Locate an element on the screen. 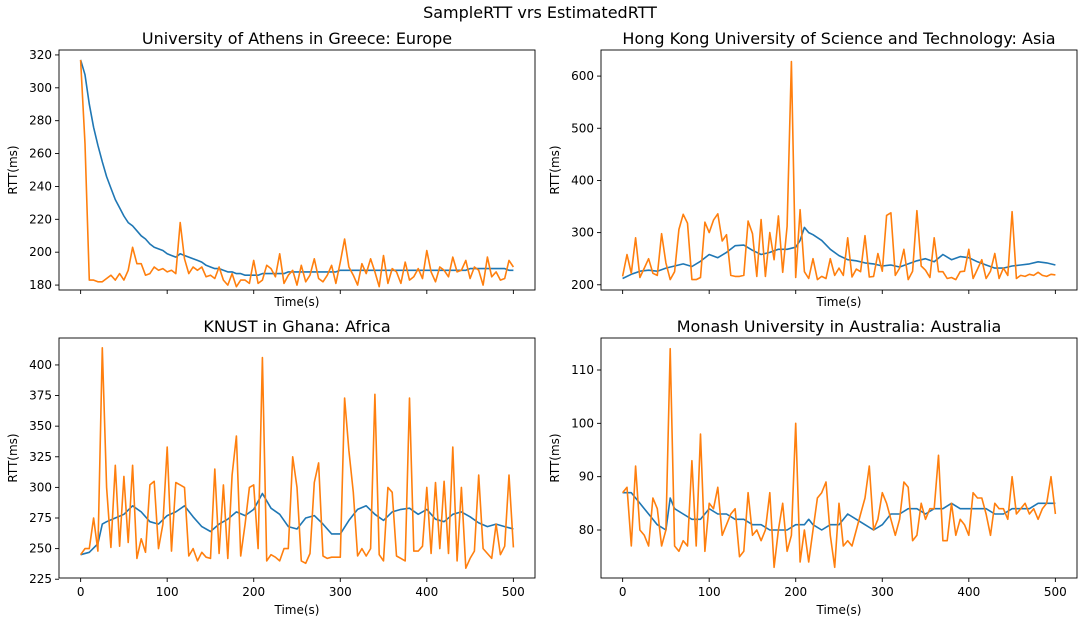  y-tick-label: 240 is located at coordinates (40, 186).